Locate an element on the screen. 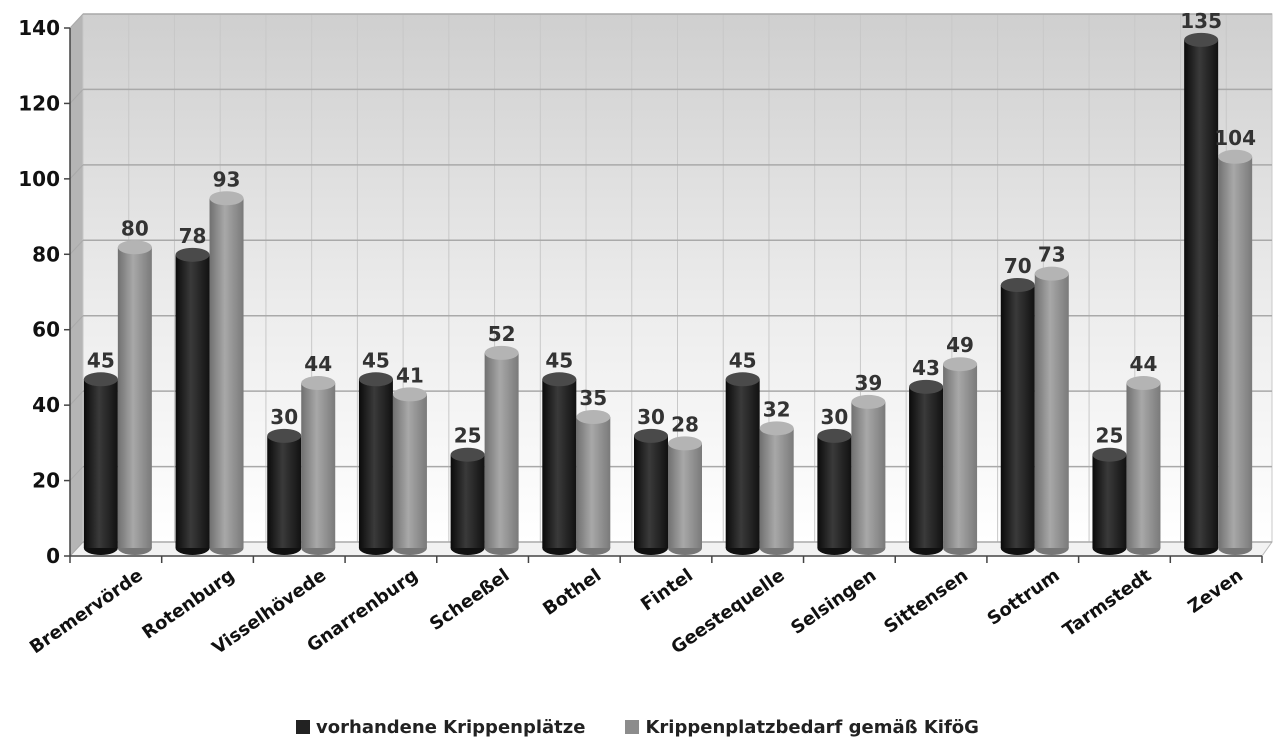  bar-series-1-Fintel is located at coordinates (651, 491).